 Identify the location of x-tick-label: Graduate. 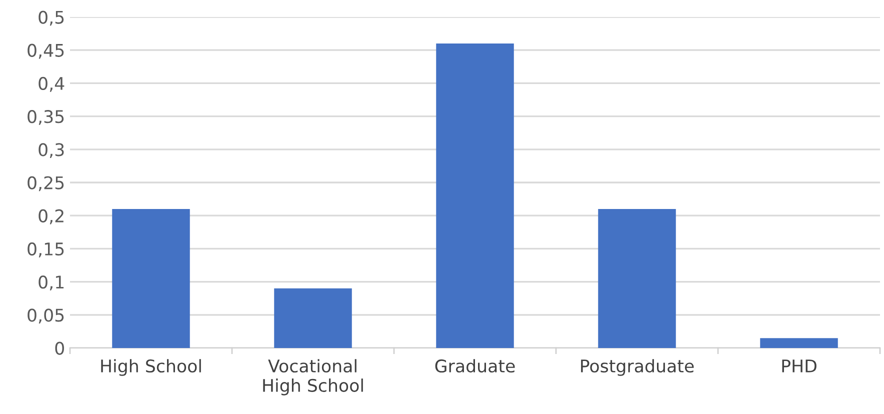
(475, 366).